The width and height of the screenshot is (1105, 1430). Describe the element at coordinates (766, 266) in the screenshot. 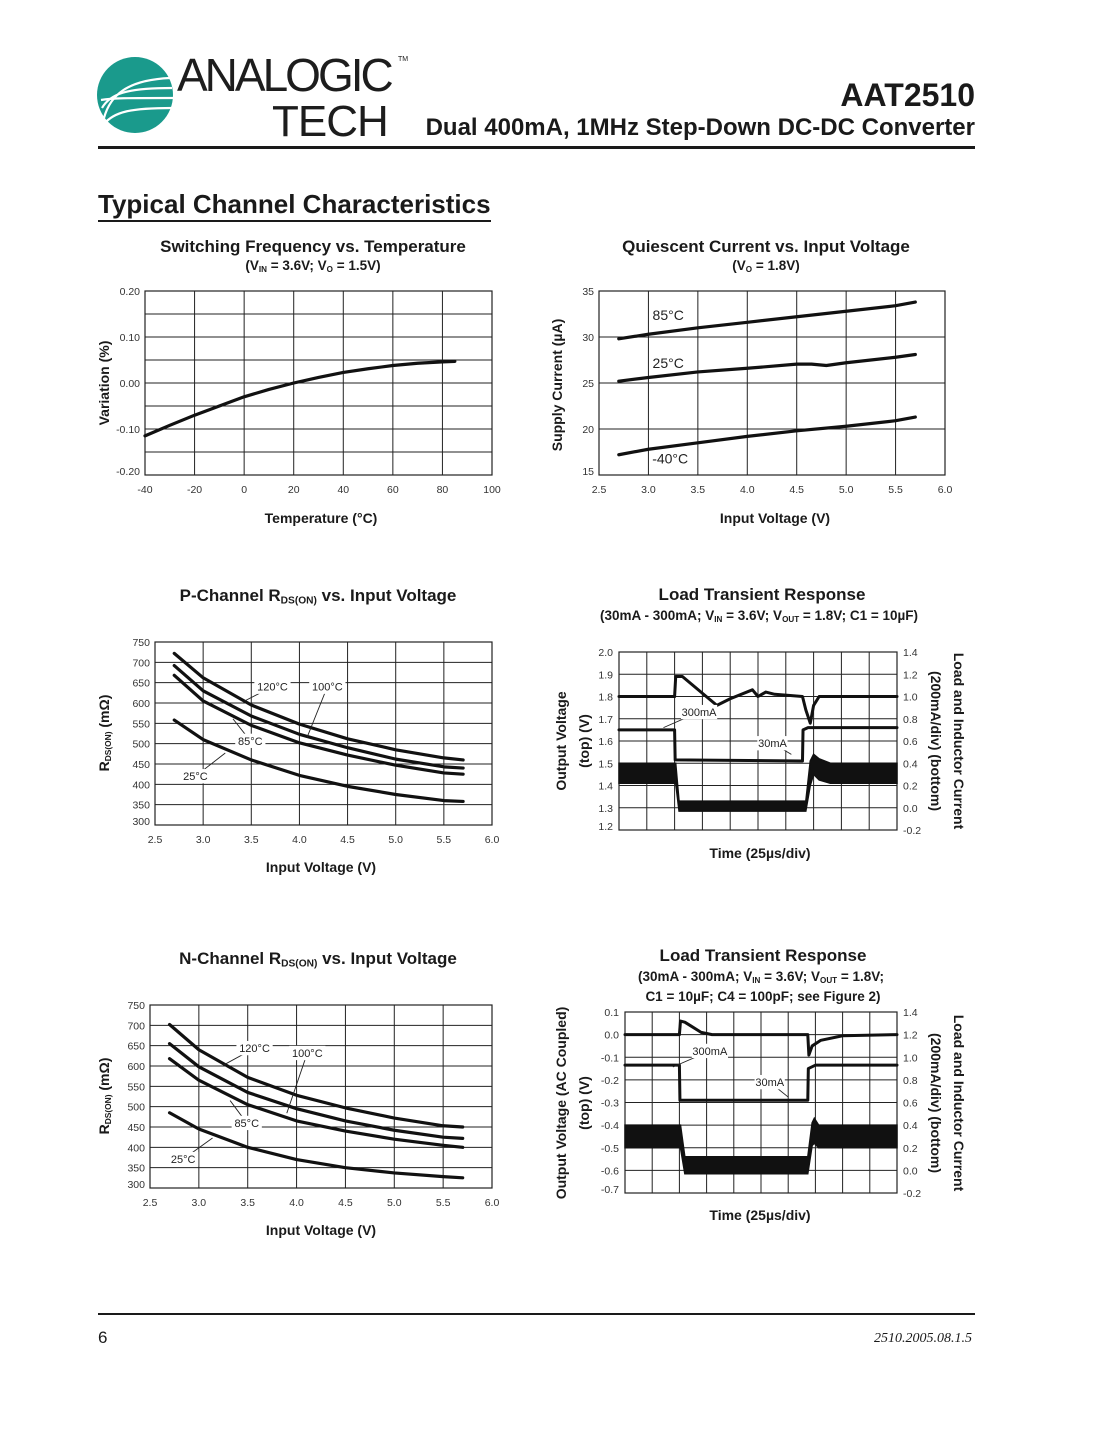

I see `chart2-subtitle: (VO = 1.8V)` at that location.